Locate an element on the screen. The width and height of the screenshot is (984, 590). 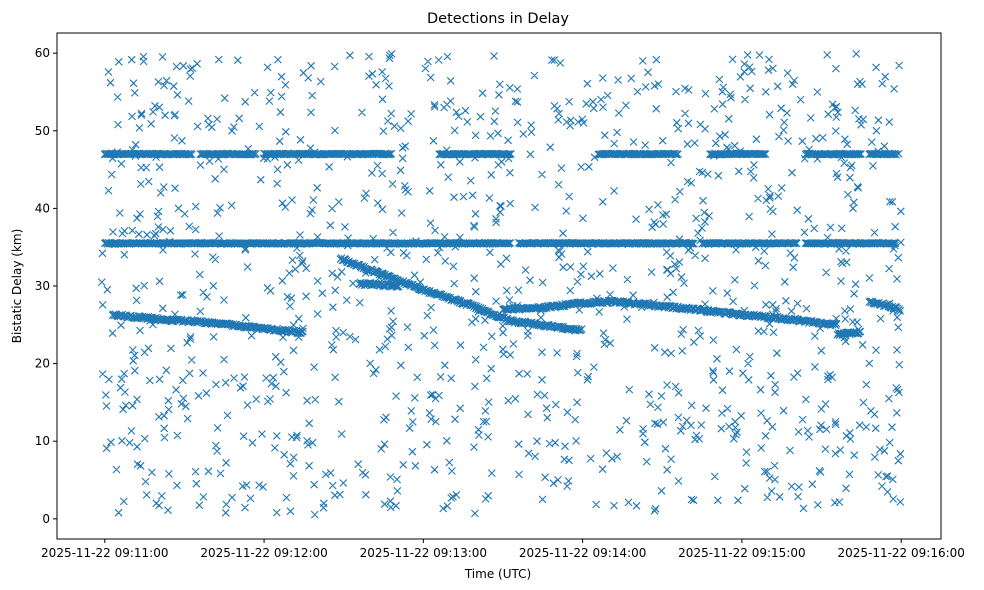
y-axis: 0 10 20 30 40 50 60 is located at coordinates (46, 286).